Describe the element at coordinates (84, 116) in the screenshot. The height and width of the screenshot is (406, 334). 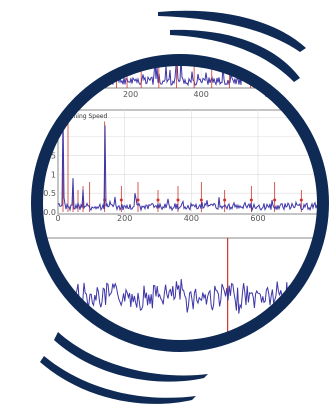
I see `chart-title: Running Speed` at that location.